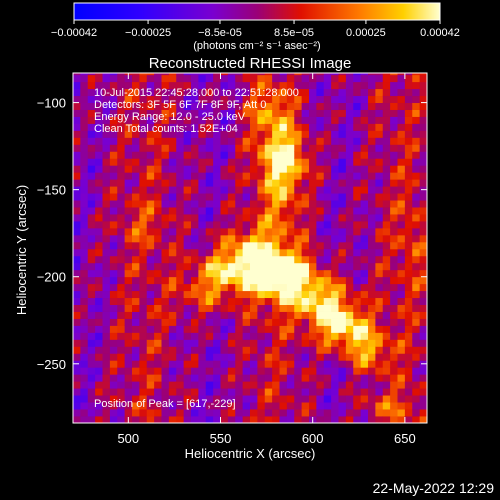 The height and width of the screenshot is (500, 500). What do you see at coordinates (51, 190) in the screenshot?
I see `y-tick-label: −150` at bounding box center [51, 190].